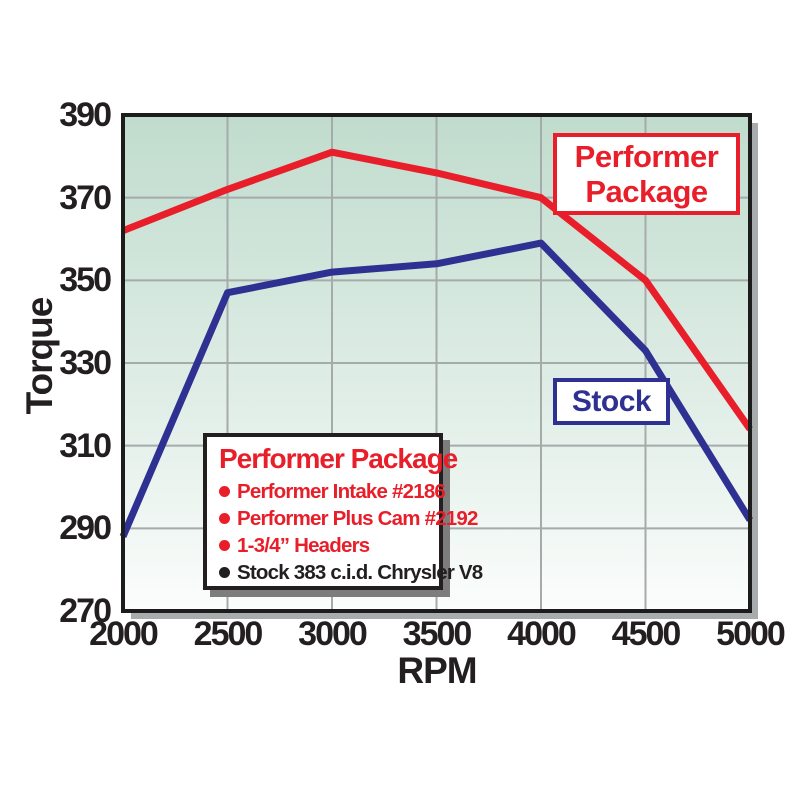  I want to click on spec-item: Performer Plus Cam #2192, so click(348, 518).